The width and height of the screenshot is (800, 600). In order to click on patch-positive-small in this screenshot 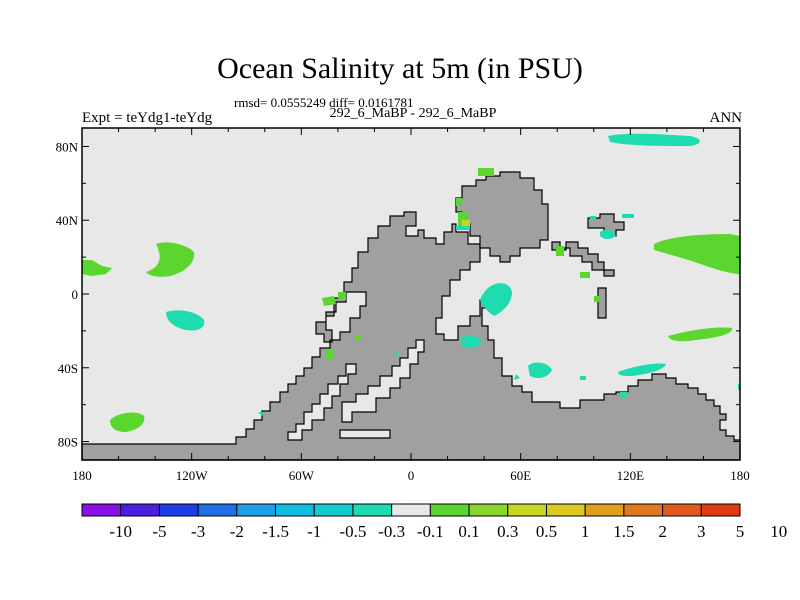, I will do `click(597, 299)`.